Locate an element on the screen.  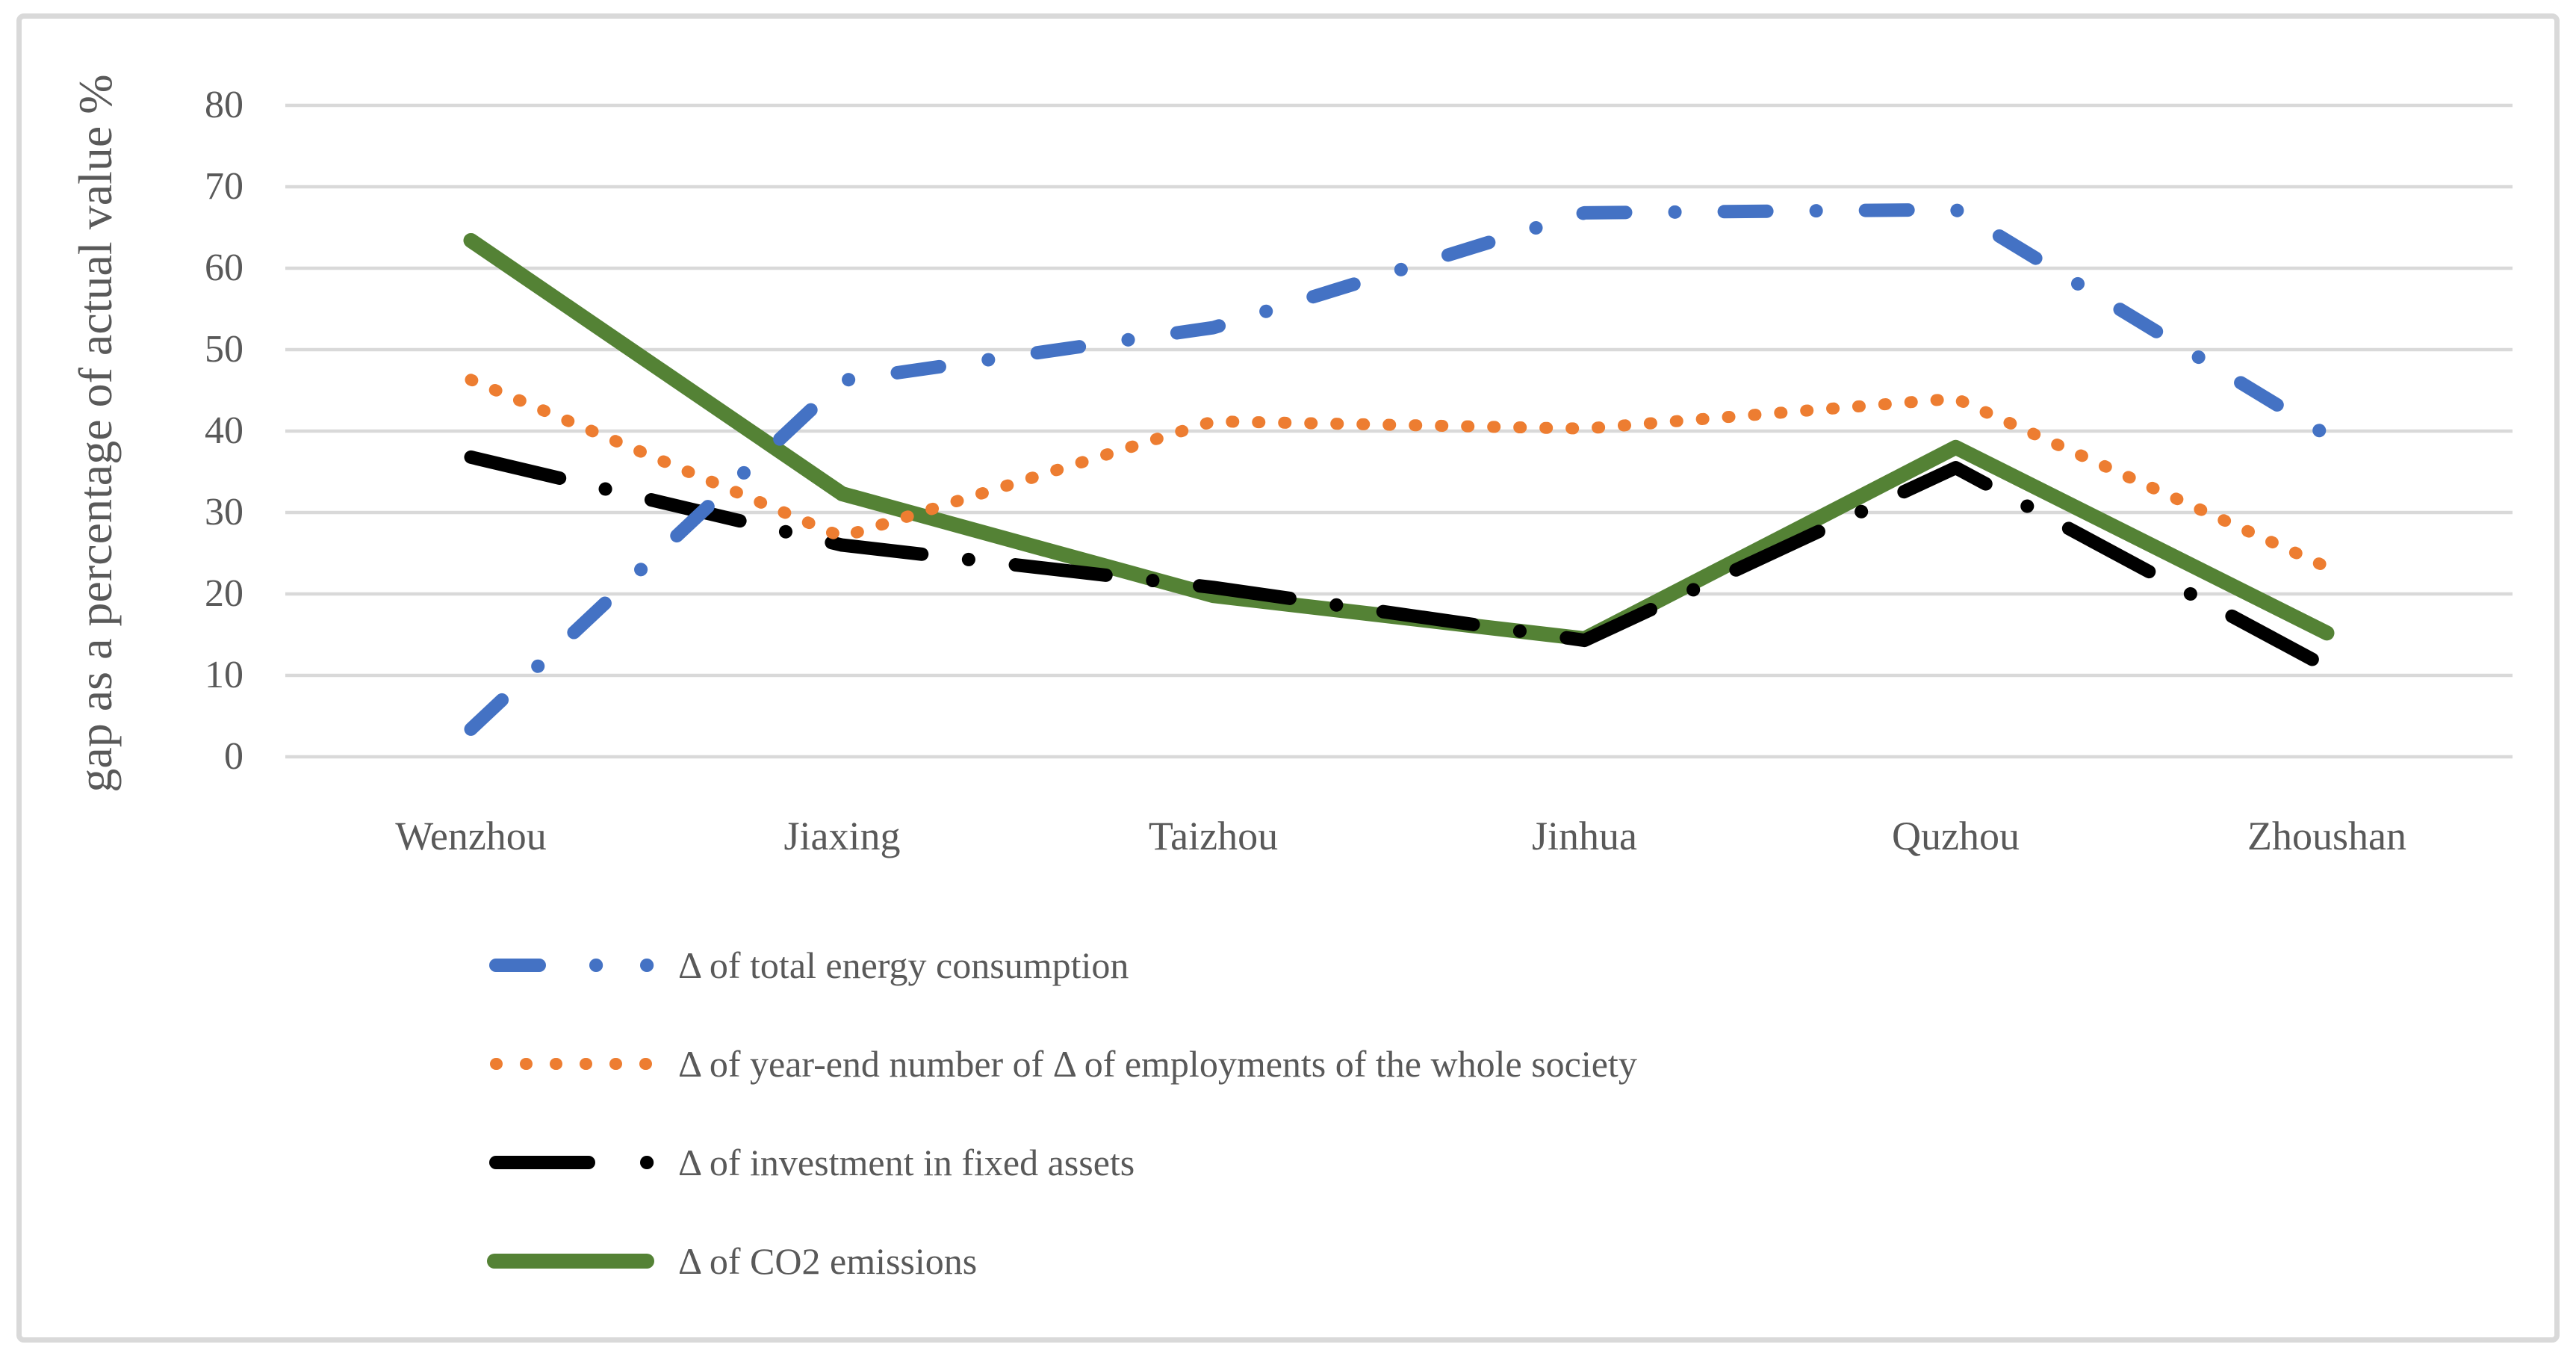
legend-label: Δ of CO2 emissions is located at coordinates (828, 1261).